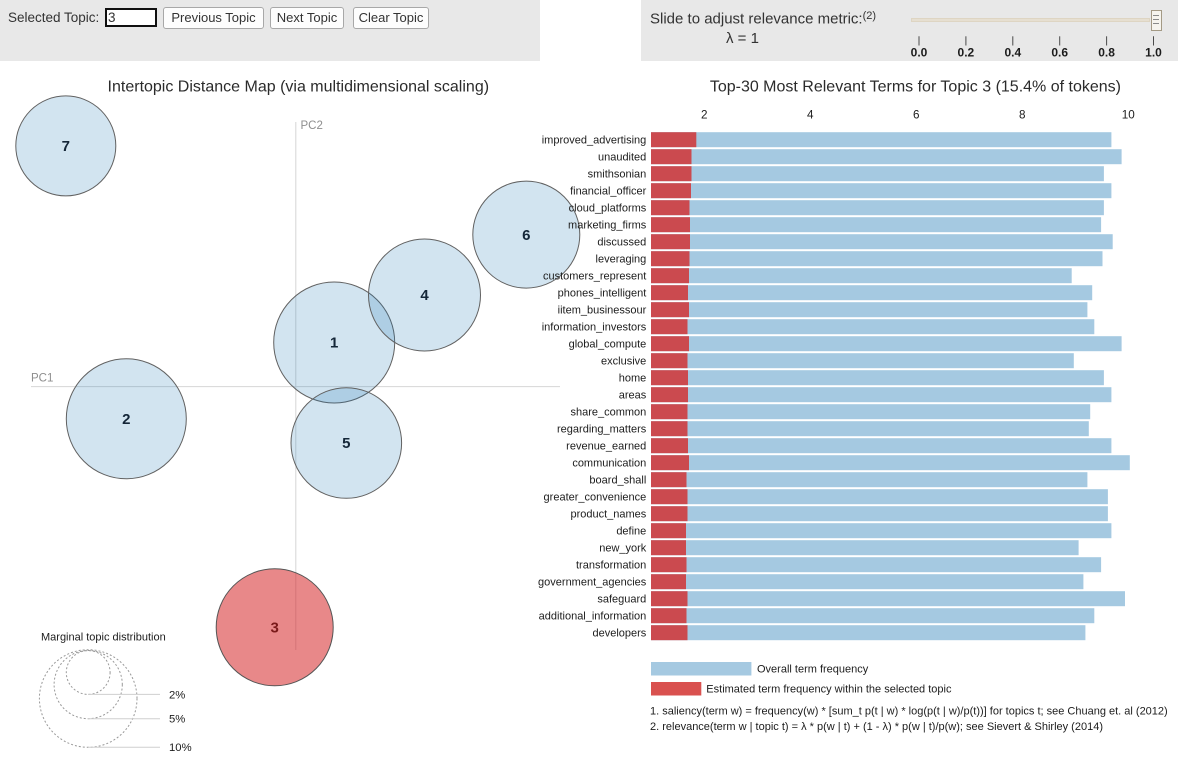  What do you see at coordinates (608, 515) in the screenshot?
I see `svg-text: product_names` at bounding box center [608, 515].